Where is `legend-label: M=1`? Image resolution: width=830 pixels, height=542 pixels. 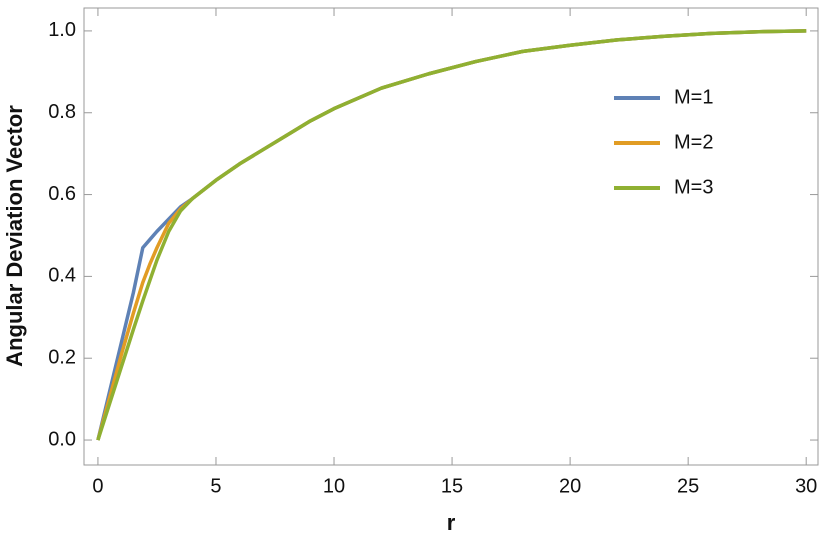
legend-label: M=1 is located at coordinates (693, 97).